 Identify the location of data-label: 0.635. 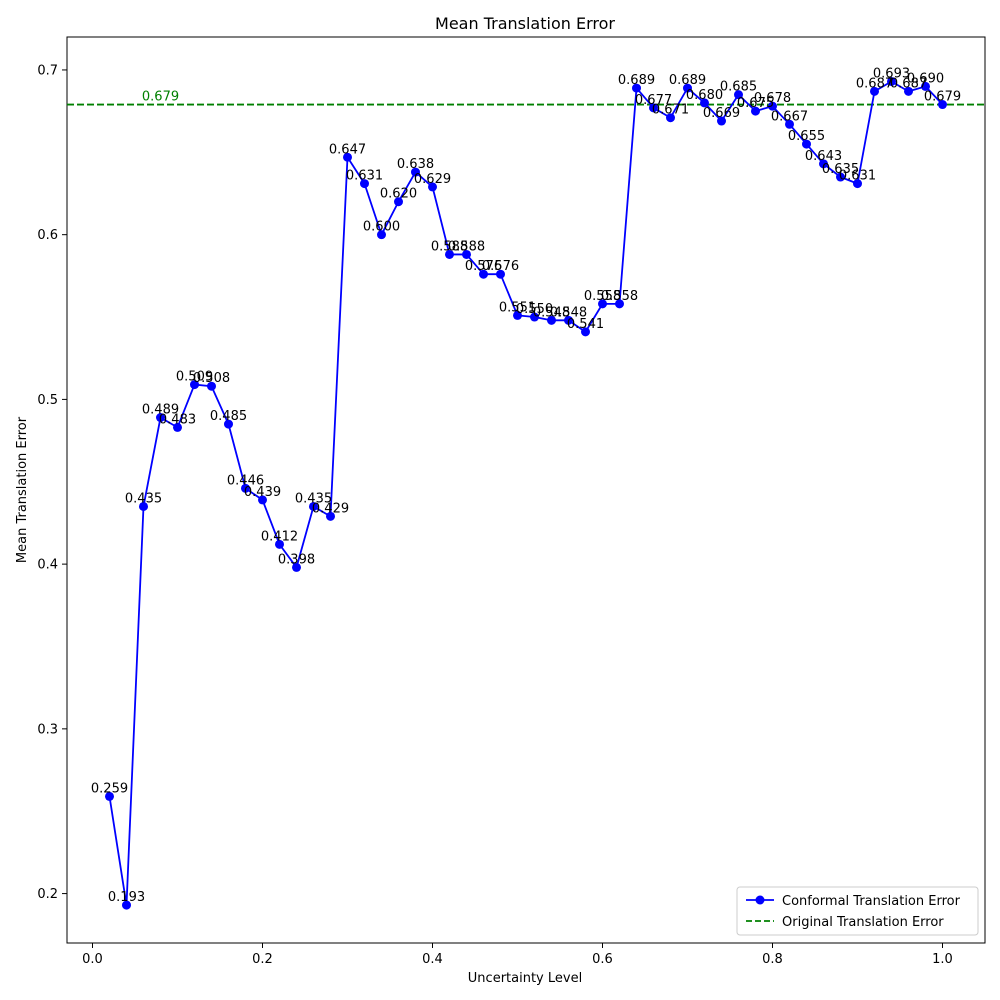
(840, 169).